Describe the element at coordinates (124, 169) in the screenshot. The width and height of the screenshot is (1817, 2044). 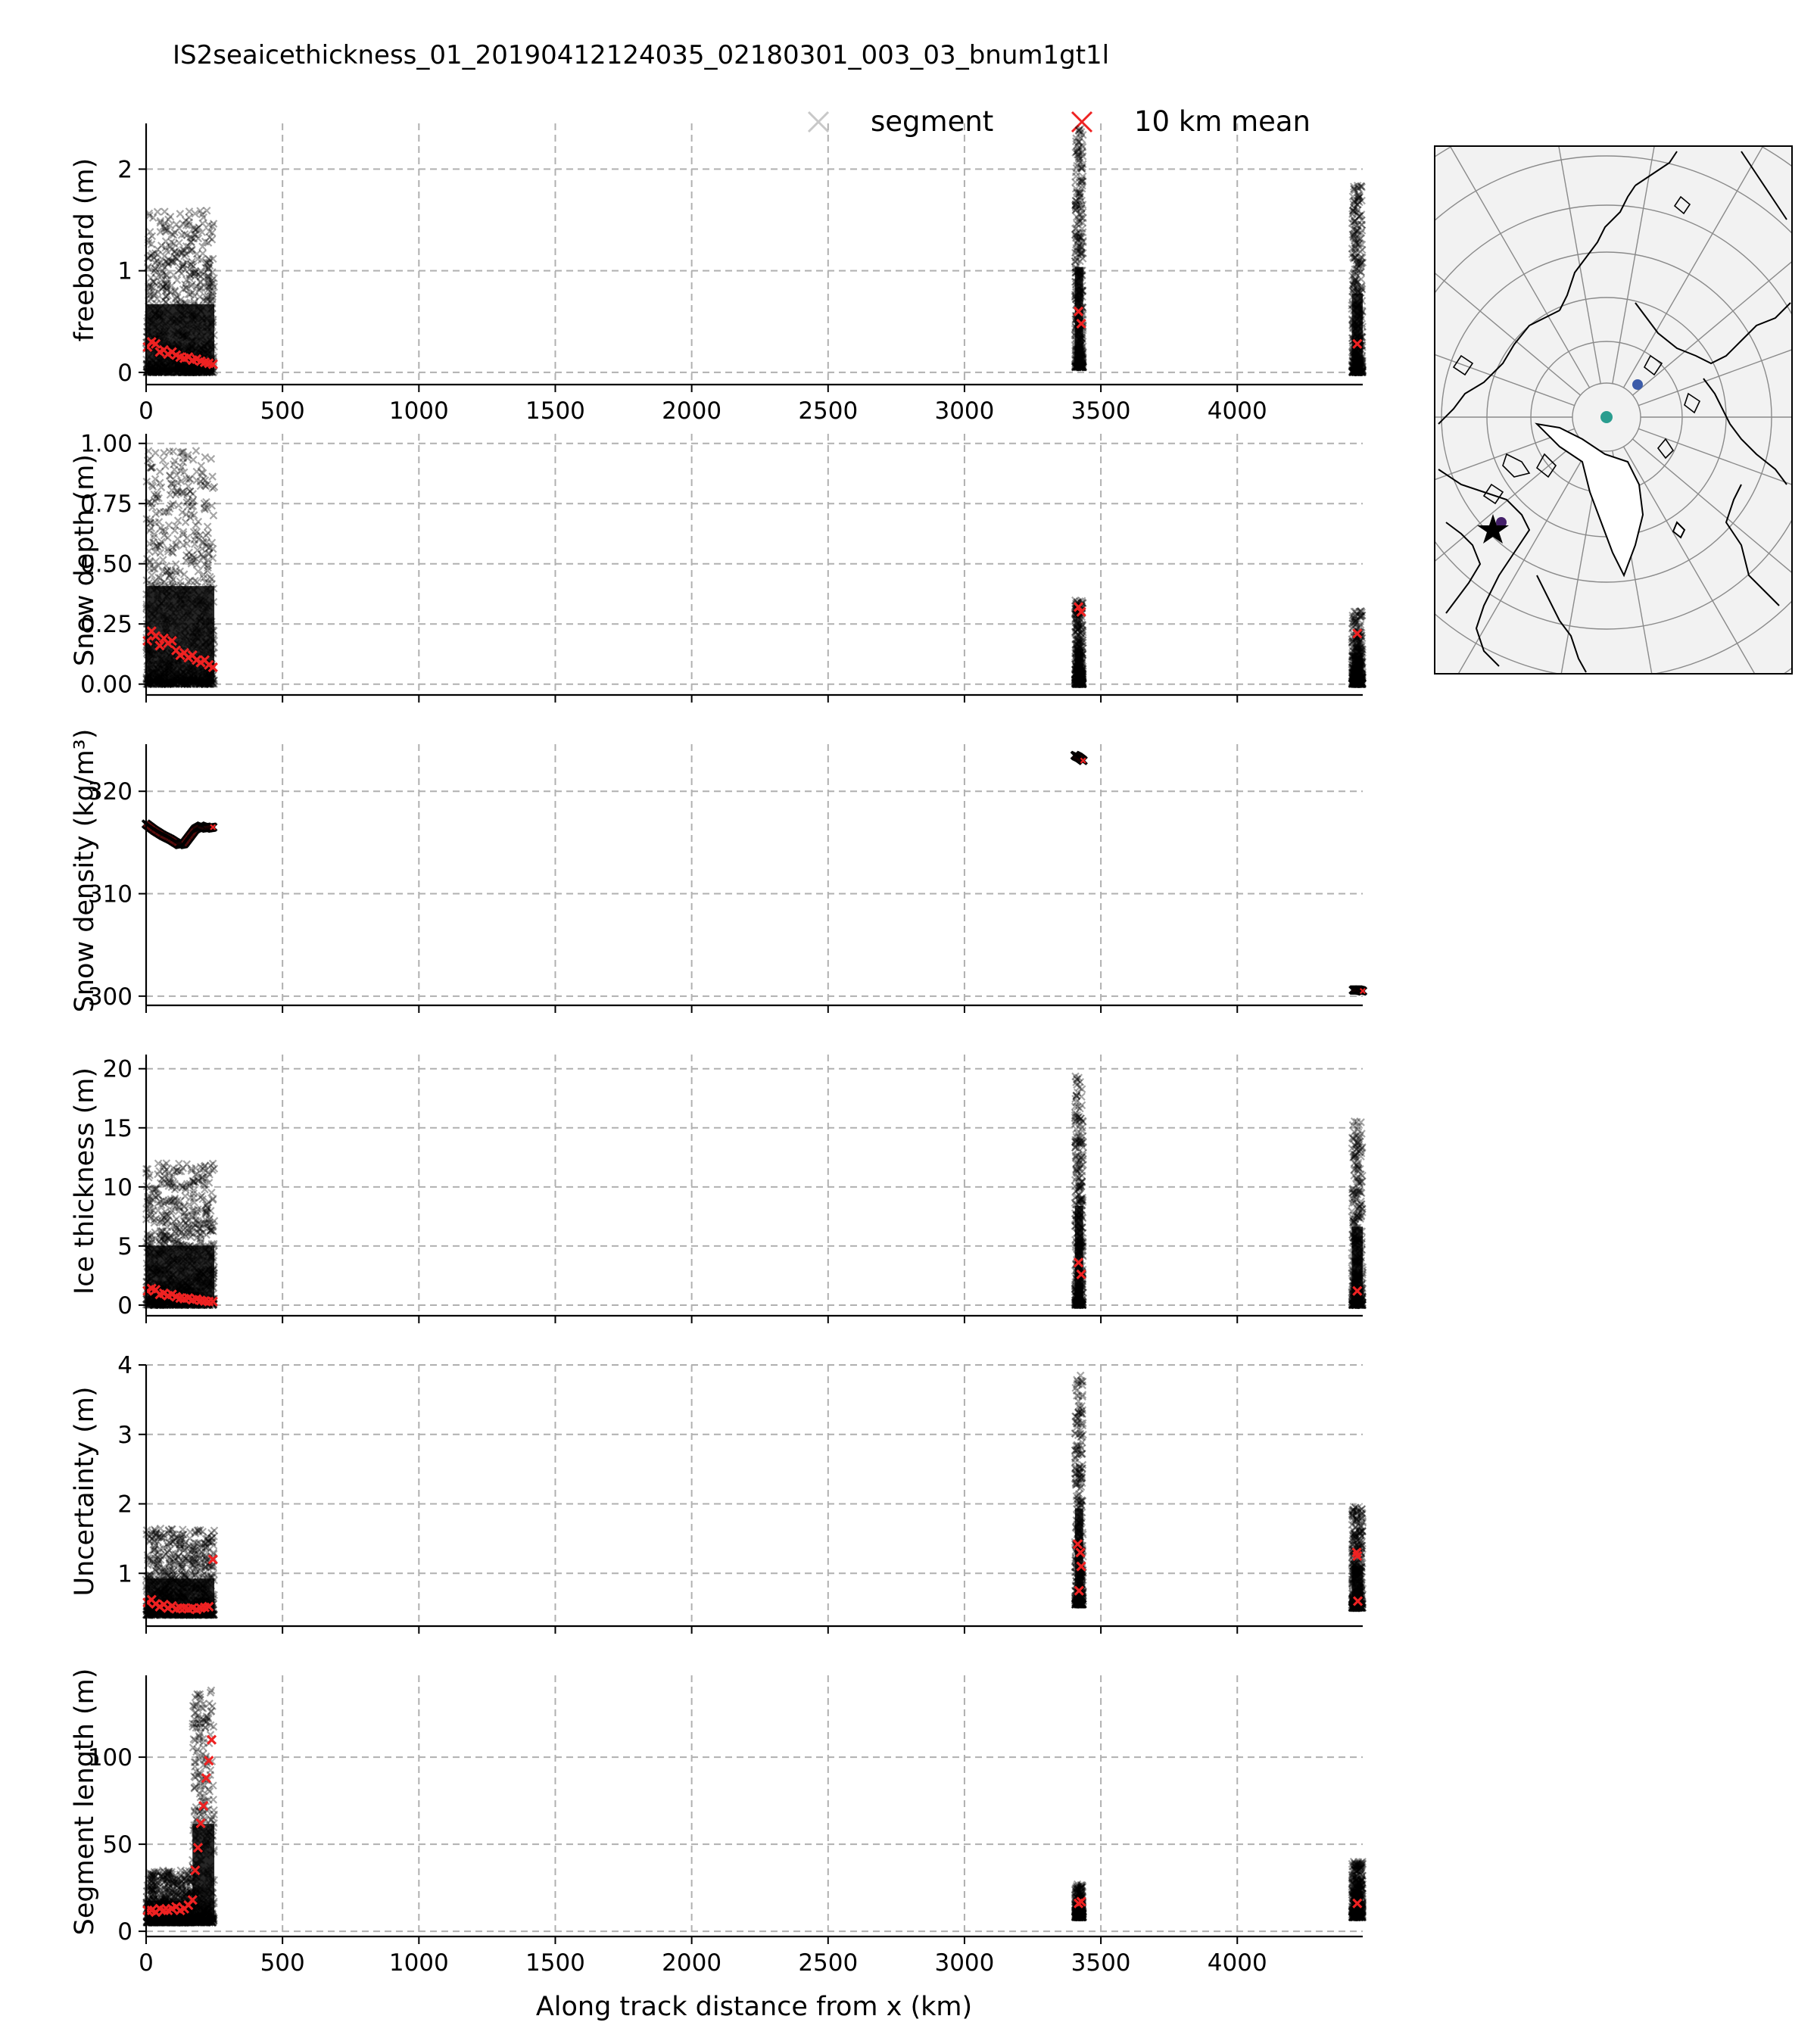
I see `y-tick-label: 2` at that location.